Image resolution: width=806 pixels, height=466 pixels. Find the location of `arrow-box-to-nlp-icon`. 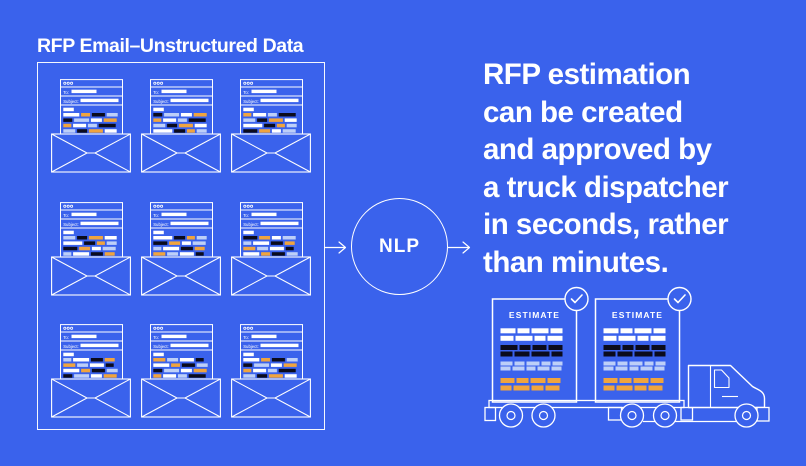

arrow-box-to-nlp-icon is located at coordinates (335, 247).